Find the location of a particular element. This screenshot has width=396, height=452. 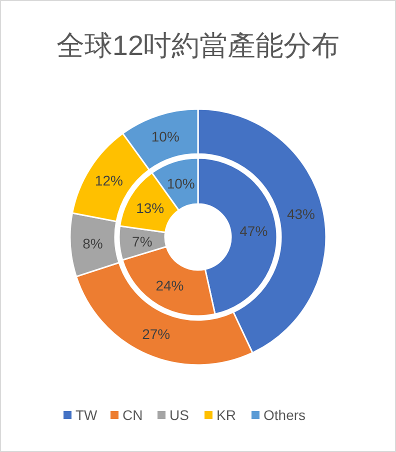

legend-label: US is located at coordinates (179, 415).